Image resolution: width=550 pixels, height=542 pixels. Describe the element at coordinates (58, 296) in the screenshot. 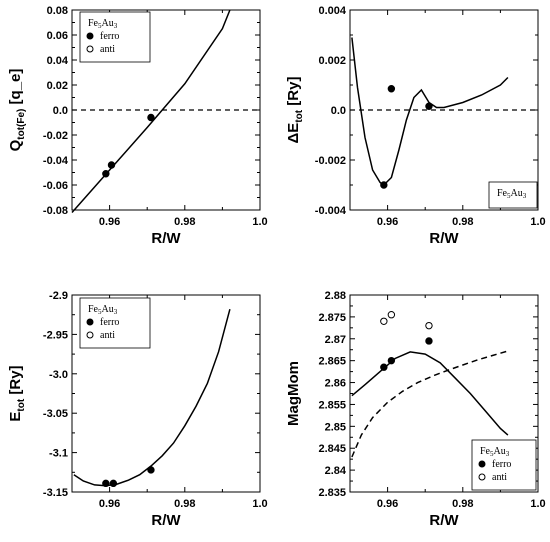

I see `y-tick-label: -2.9` at that location.